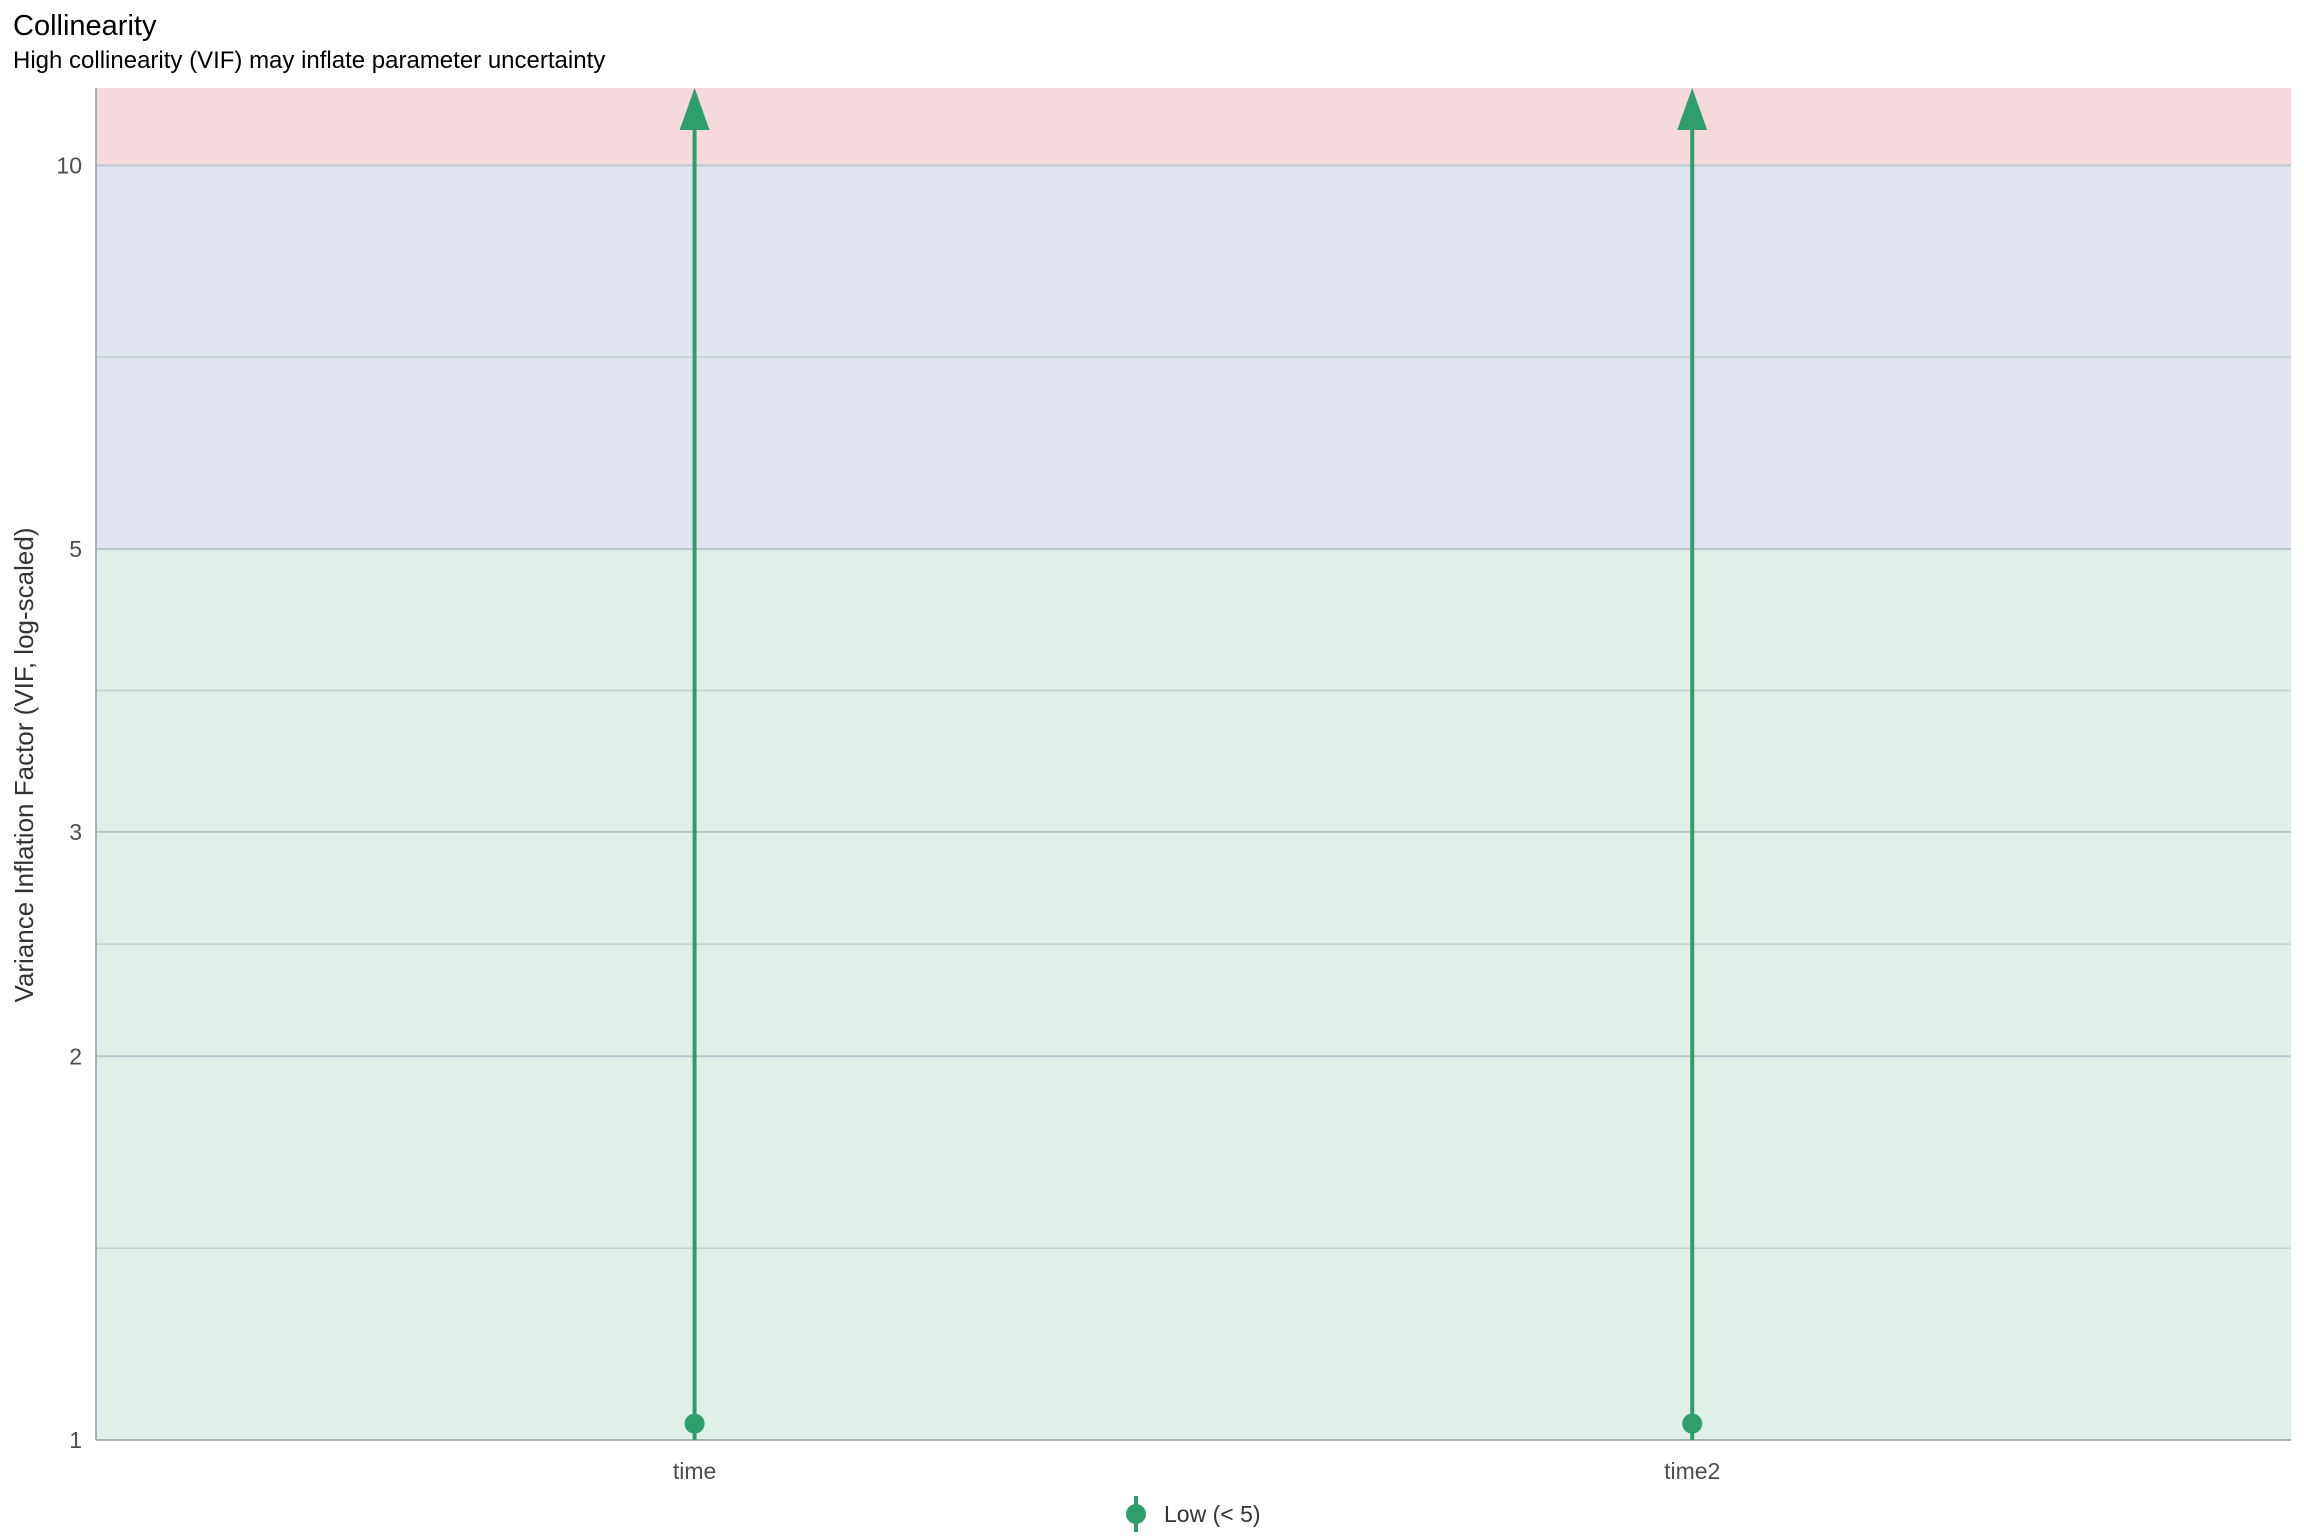 This screenshot has width=2304, height=1536. What do you see at coordinates (75, 1440) in the screenshot?
I see `y-tick-label: 1` at bounding box center [75, 1440].